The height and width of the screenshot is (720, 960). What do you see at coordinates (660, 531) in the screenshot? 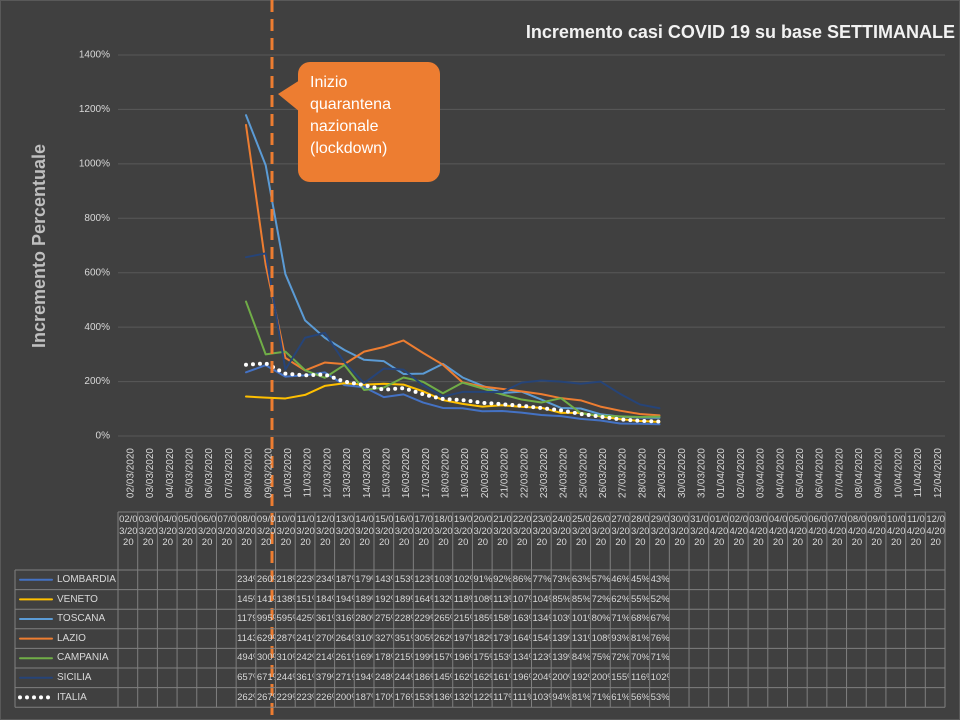
I see `table-header: 29/03/2020` at bounding box center [660, 531].